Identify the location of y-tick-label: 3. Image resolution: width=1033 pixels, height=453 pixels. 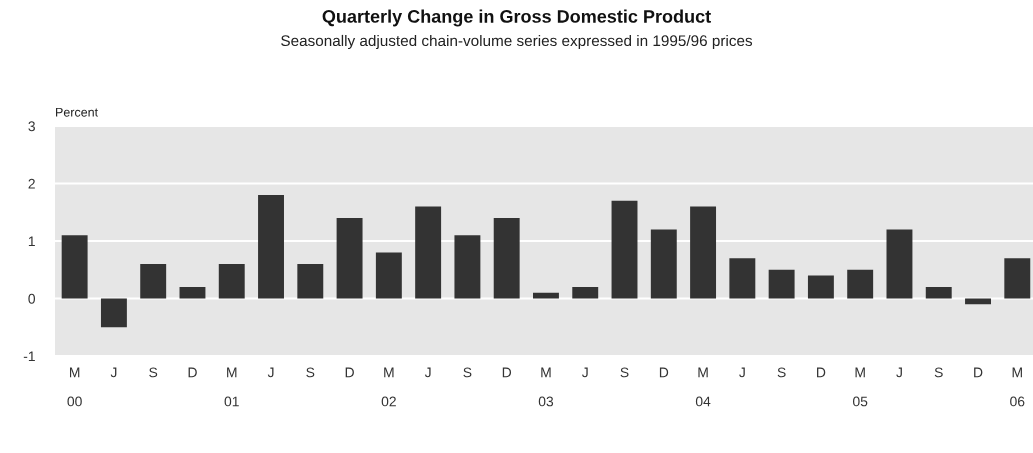
(31, 126).